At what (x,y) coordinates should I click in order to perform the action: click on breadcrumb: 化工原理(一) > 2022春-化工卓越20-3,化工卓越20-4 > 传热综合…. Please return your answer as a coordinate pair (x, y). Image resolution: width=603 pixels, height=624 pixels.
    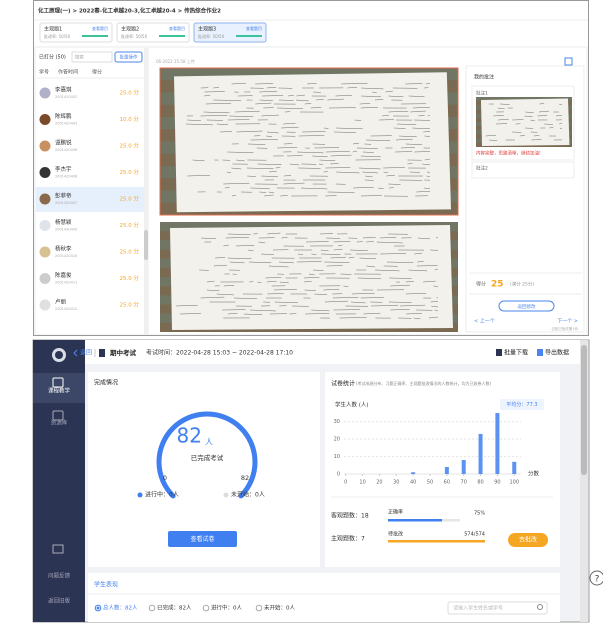
    Looking at the image, I should click on (129, 11).